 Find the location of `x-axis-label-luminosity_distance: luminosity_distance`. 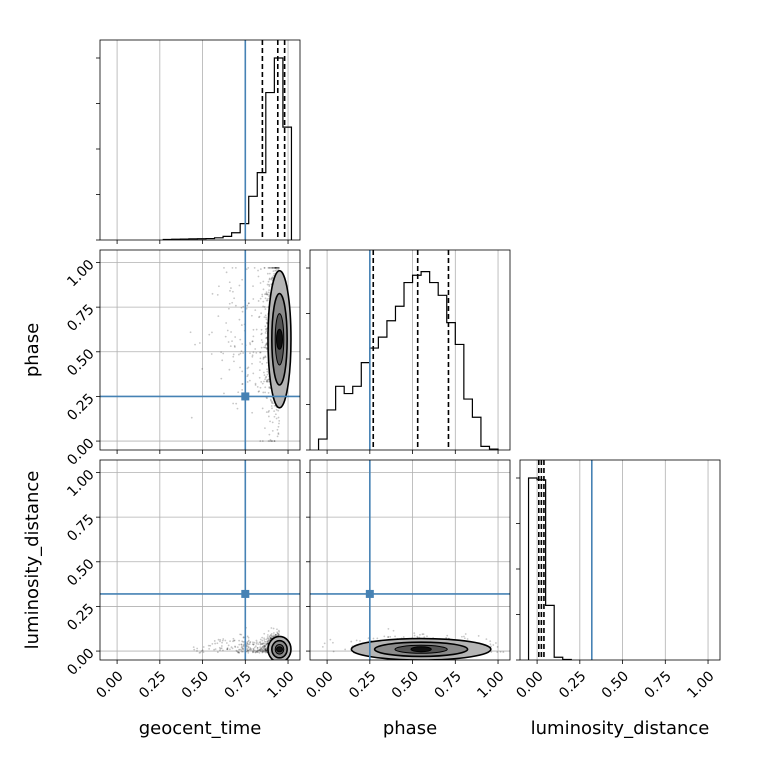

x-axis-label-luminosity_distance: luminosity_distance is located at coordinates (620, 728).